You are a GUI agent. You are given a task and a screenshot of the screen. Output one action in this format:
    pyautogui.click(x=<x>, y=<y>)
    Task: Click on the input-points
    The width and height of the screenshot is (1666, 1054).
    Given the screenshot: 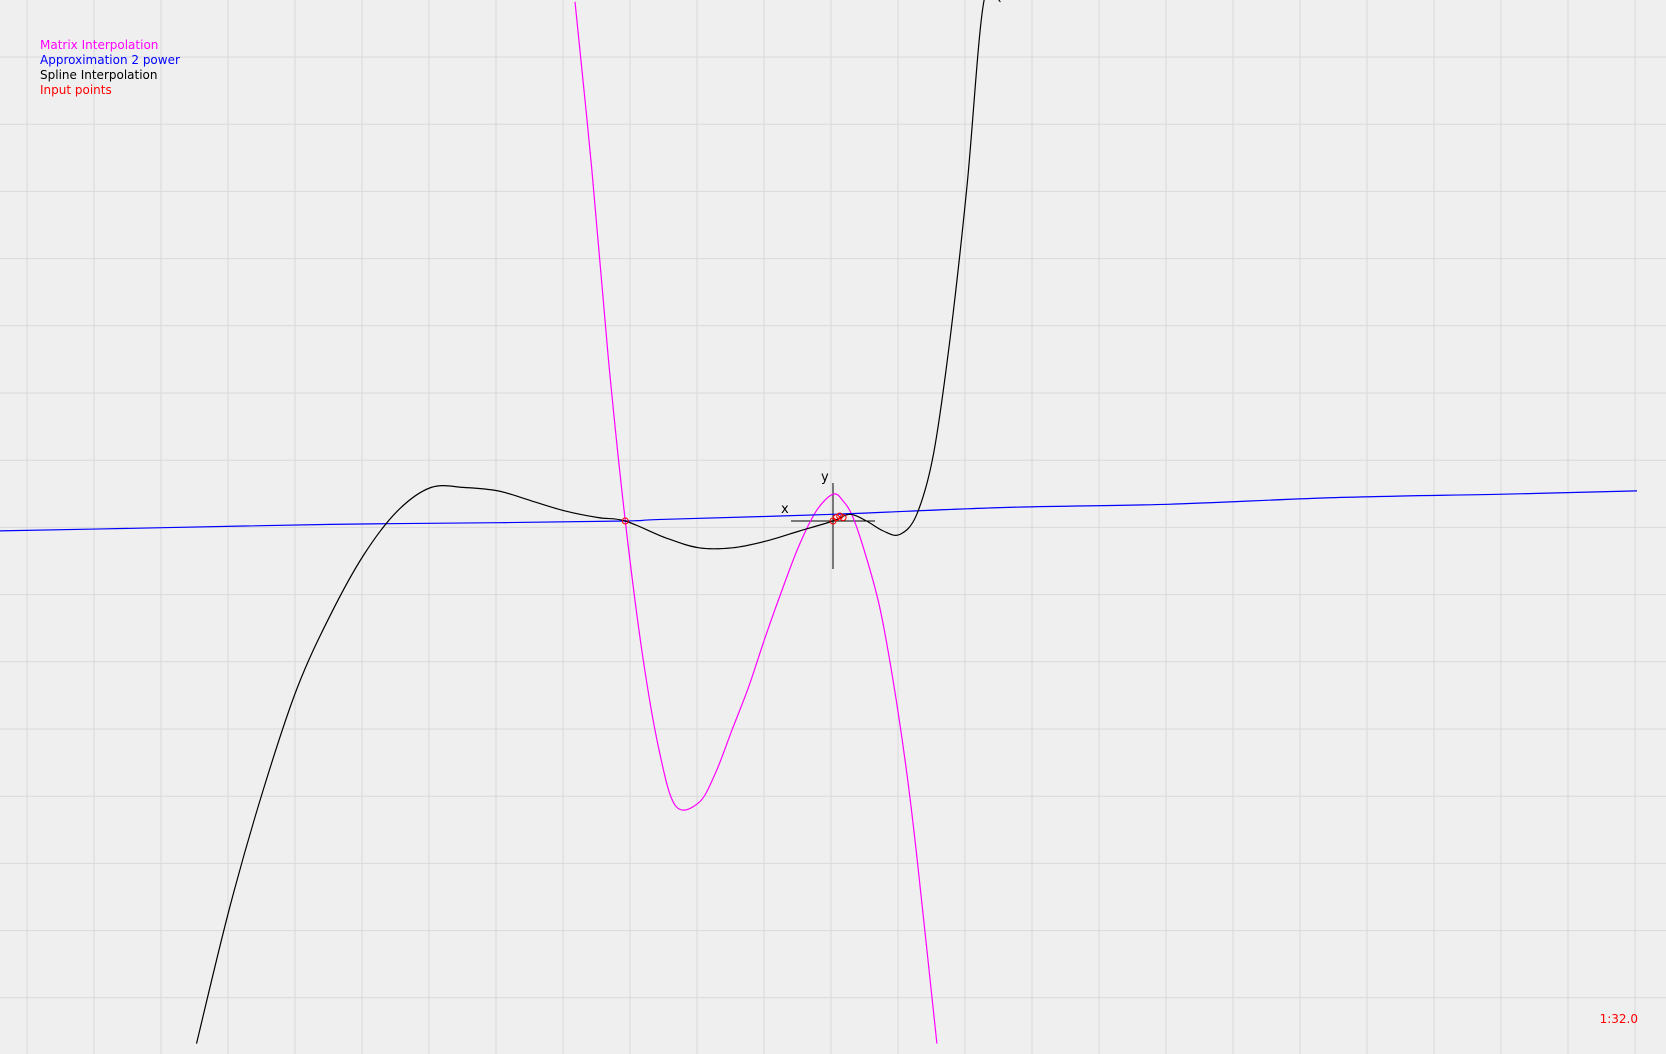 What is the action you would take?
    pyautogui.click(x=734, y=518)
    